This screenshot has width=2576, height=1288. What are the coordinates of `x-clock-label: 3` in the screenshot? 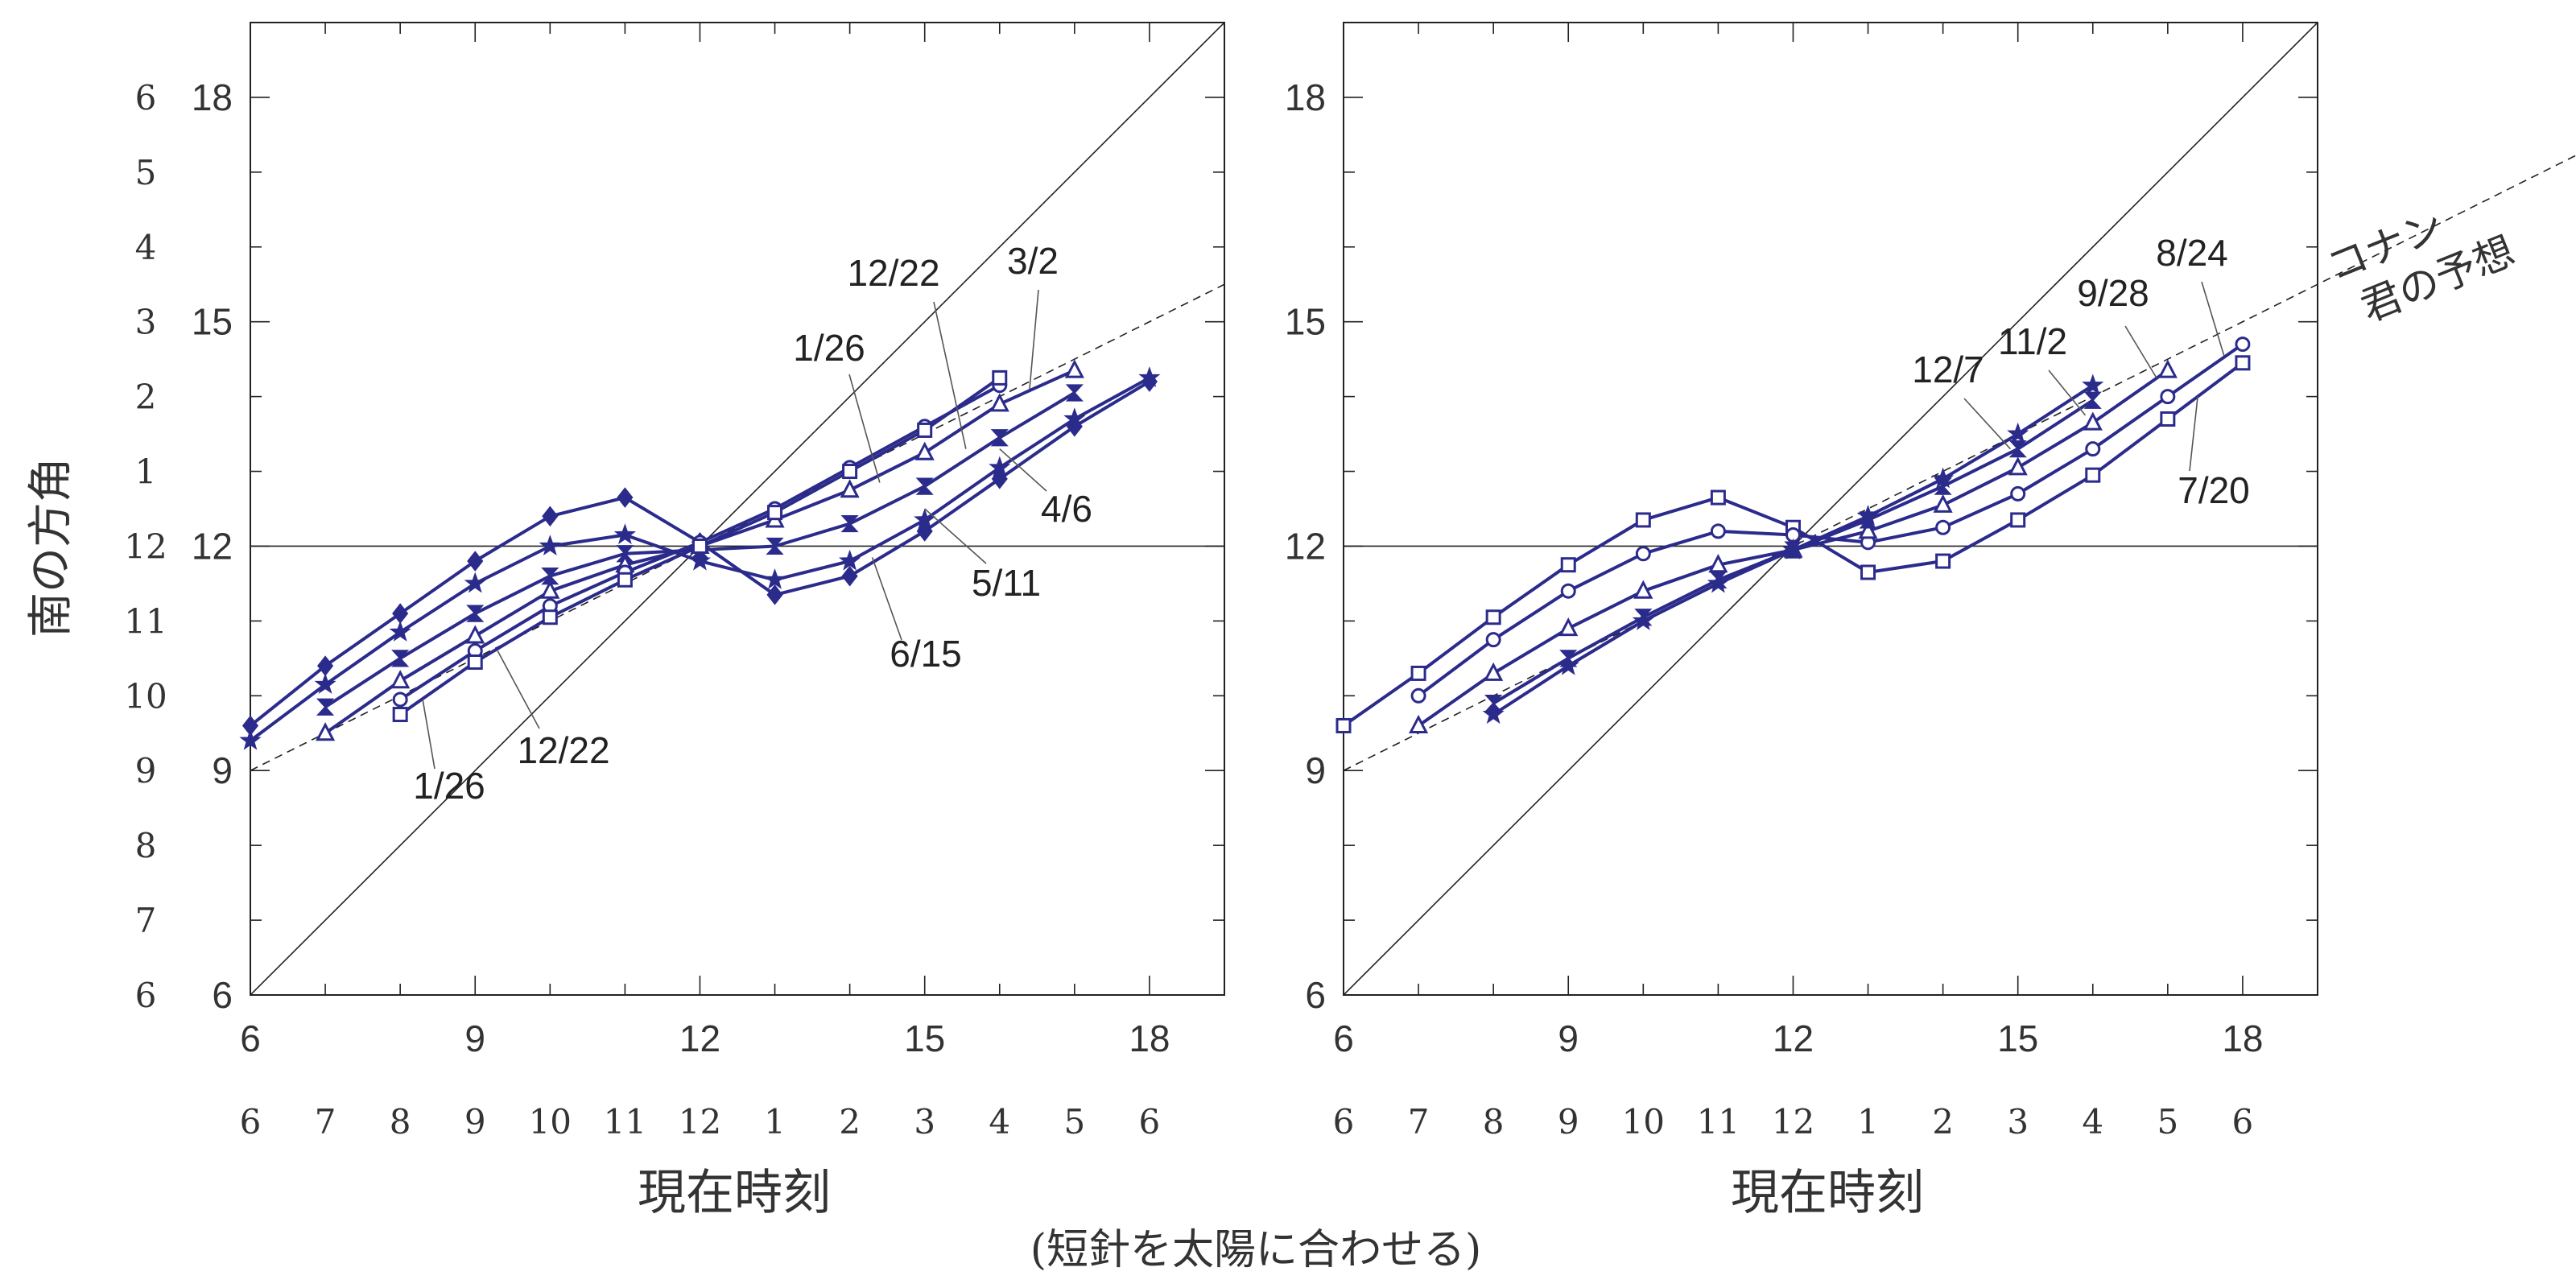 It's located at (925, 1121).